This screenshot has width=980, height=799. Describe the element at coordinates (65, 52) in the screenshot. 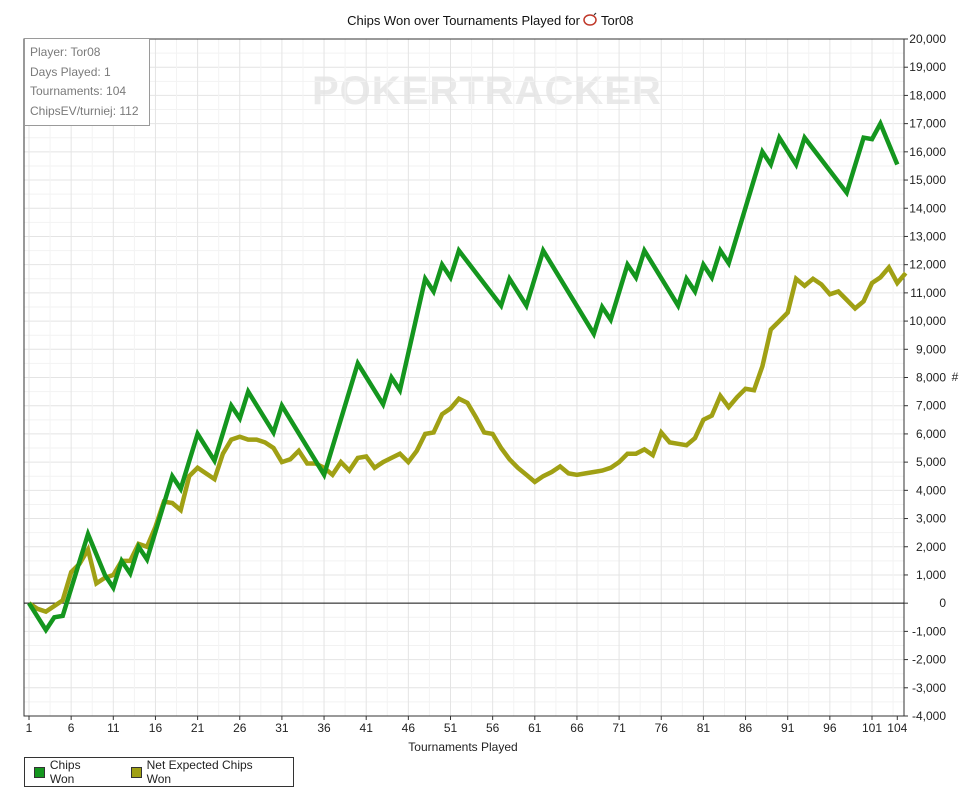

I see `stats-player: Player: Tor08` at that location.